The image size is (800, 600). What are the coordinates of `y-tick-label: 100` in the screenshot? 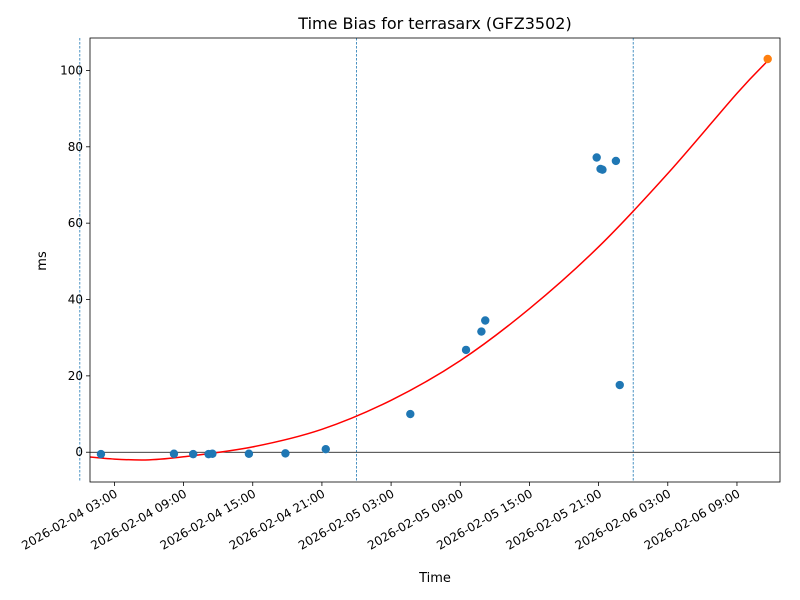 It's located at (71, 70).